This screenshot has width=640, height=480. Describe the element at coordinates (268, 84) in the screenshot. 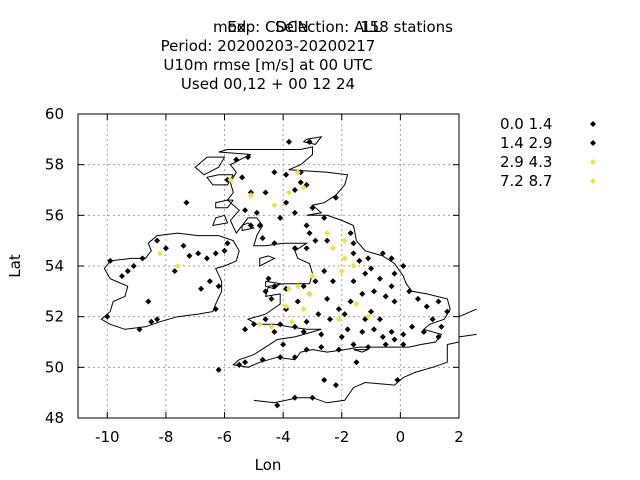

I see `title-used: Used 00,12 + 00 12 24` at that location.